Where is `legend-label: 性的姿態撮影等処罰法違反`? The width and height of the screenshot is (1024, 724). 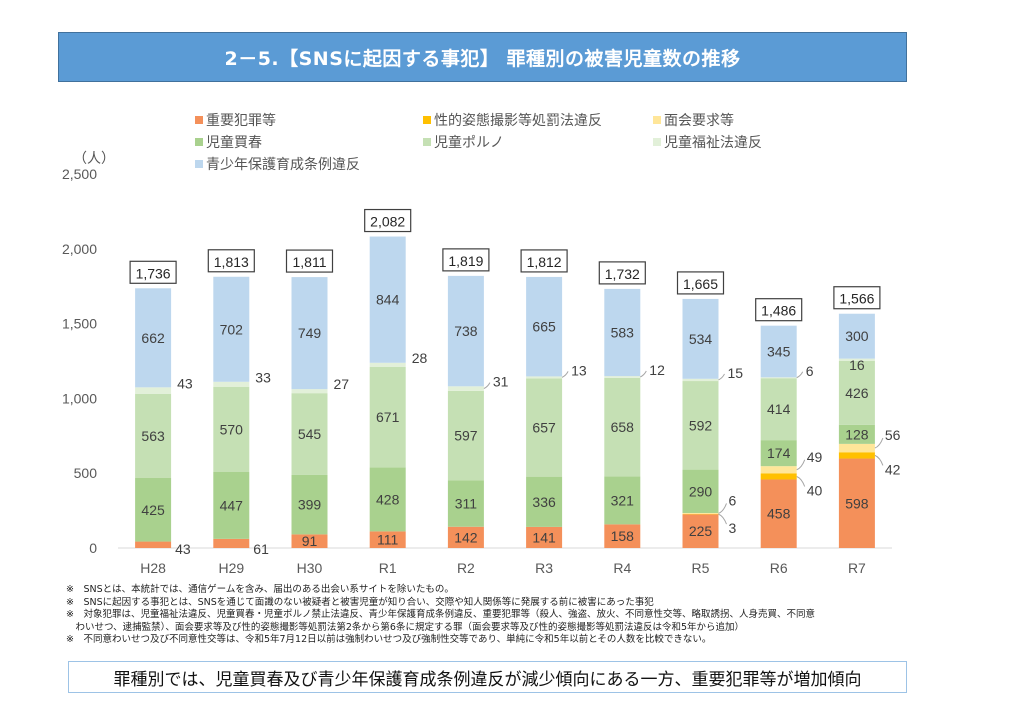 legend-label: 性的姿態撮影等処罰法違反 is located at coordinates (518, 121).